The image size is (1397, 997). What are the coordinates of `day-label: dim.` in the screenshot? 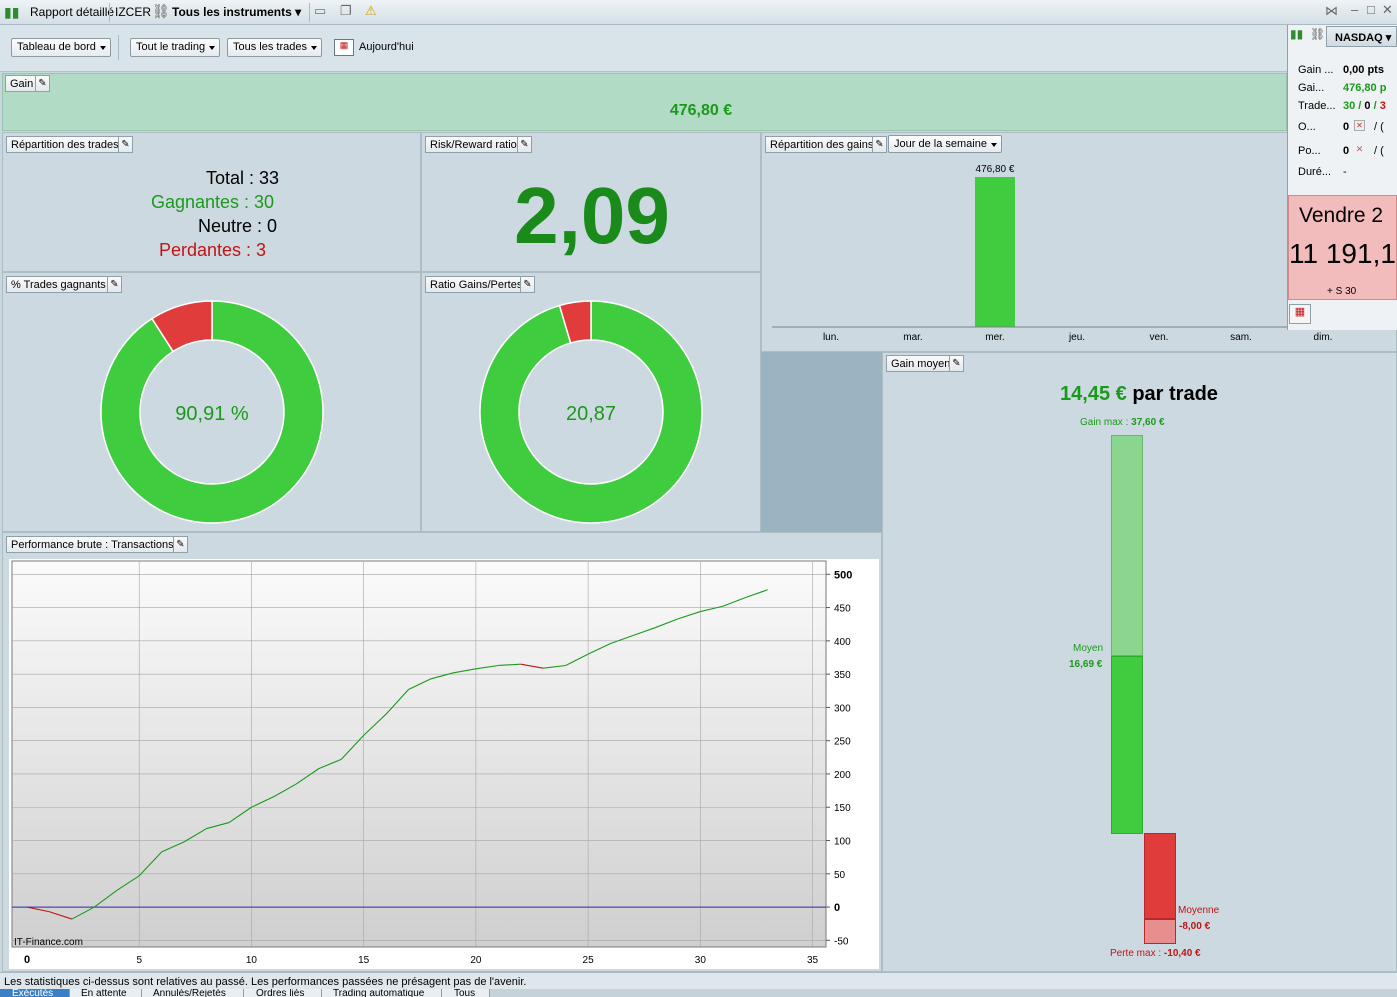 It's located at (1323, 337).